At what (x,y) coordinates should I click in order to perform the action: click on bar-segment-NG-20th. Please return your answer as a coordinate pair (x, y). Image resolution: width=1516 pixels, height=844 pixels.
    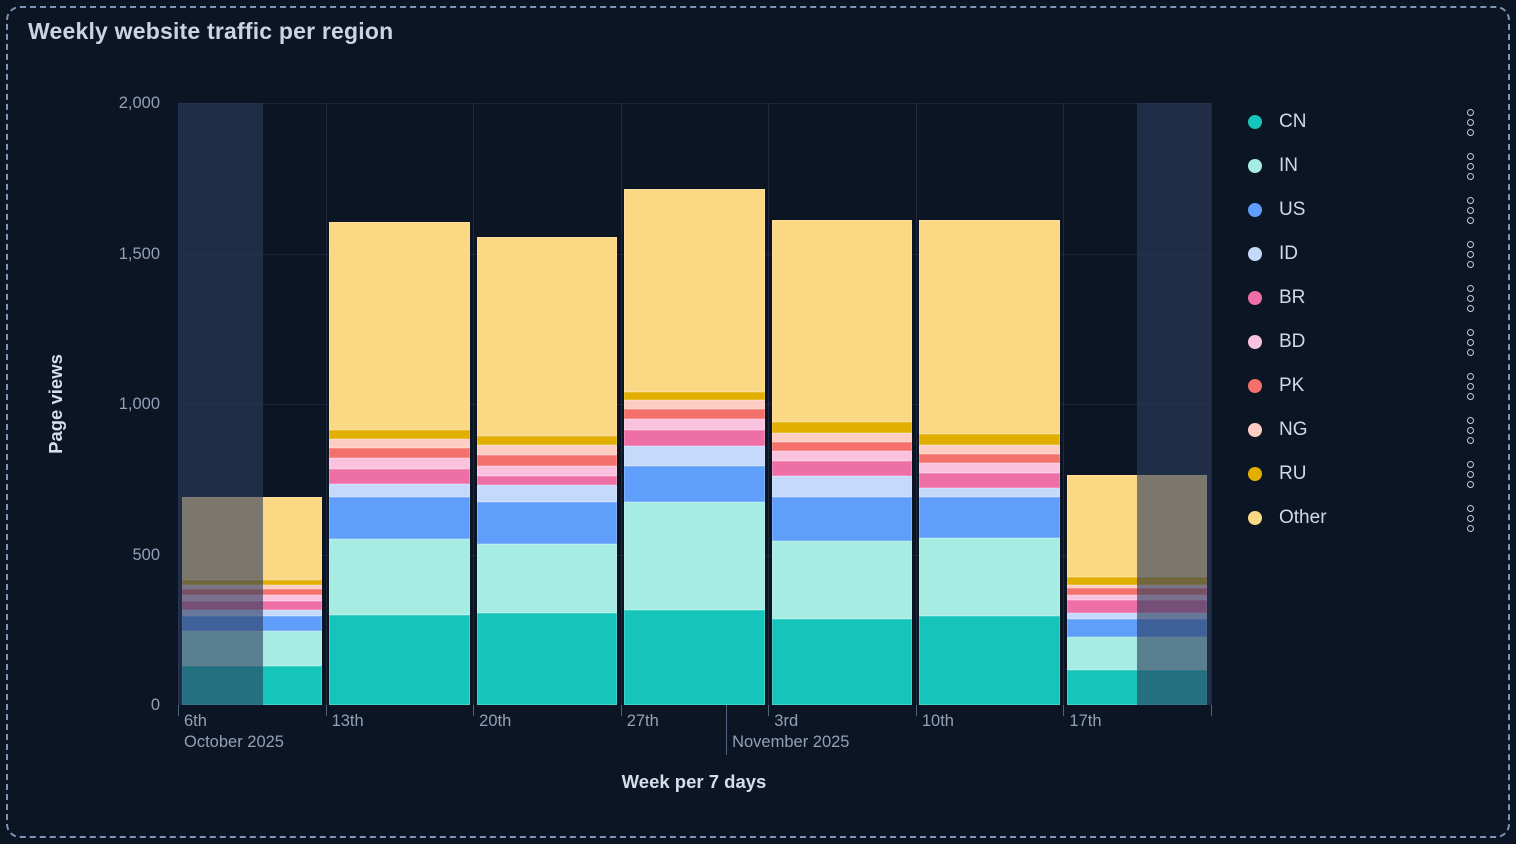
    Looking at the image, I should click on (547, 450).